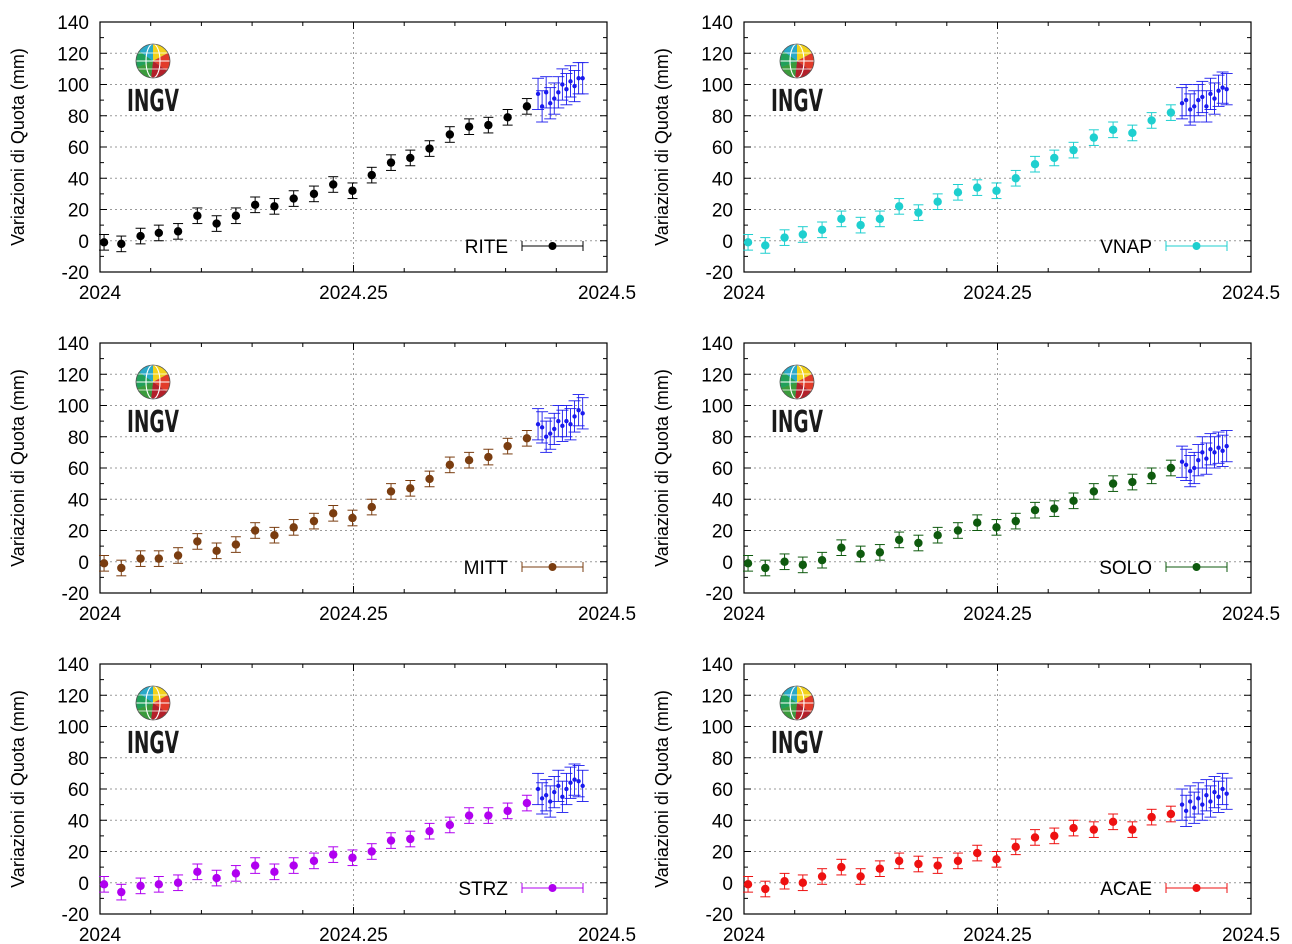 This screenshot has height=944, width=1292. Describe the element at coordinates (353, 614) in the screenshot. I see `x-tick-label: 2024.25` at that location.